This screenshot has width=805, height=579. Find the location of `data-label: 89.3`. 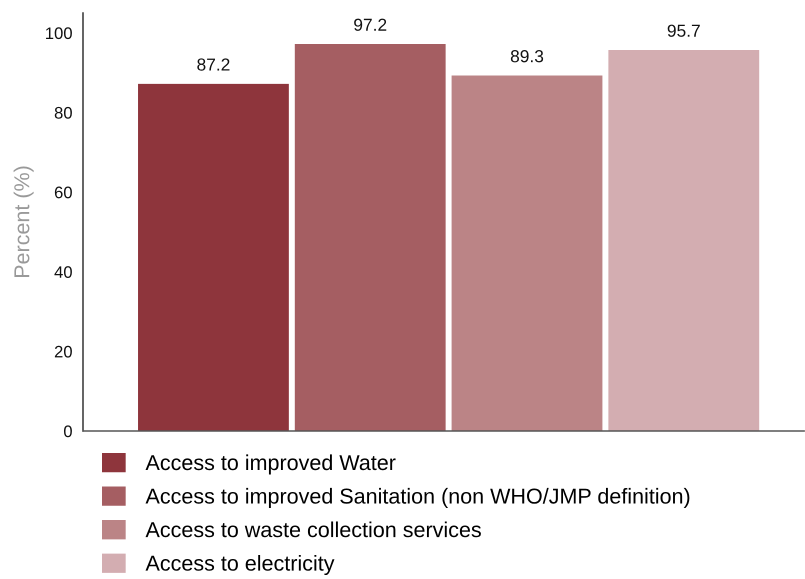

data-label: 89.3 is located at coordinates (527, 56).